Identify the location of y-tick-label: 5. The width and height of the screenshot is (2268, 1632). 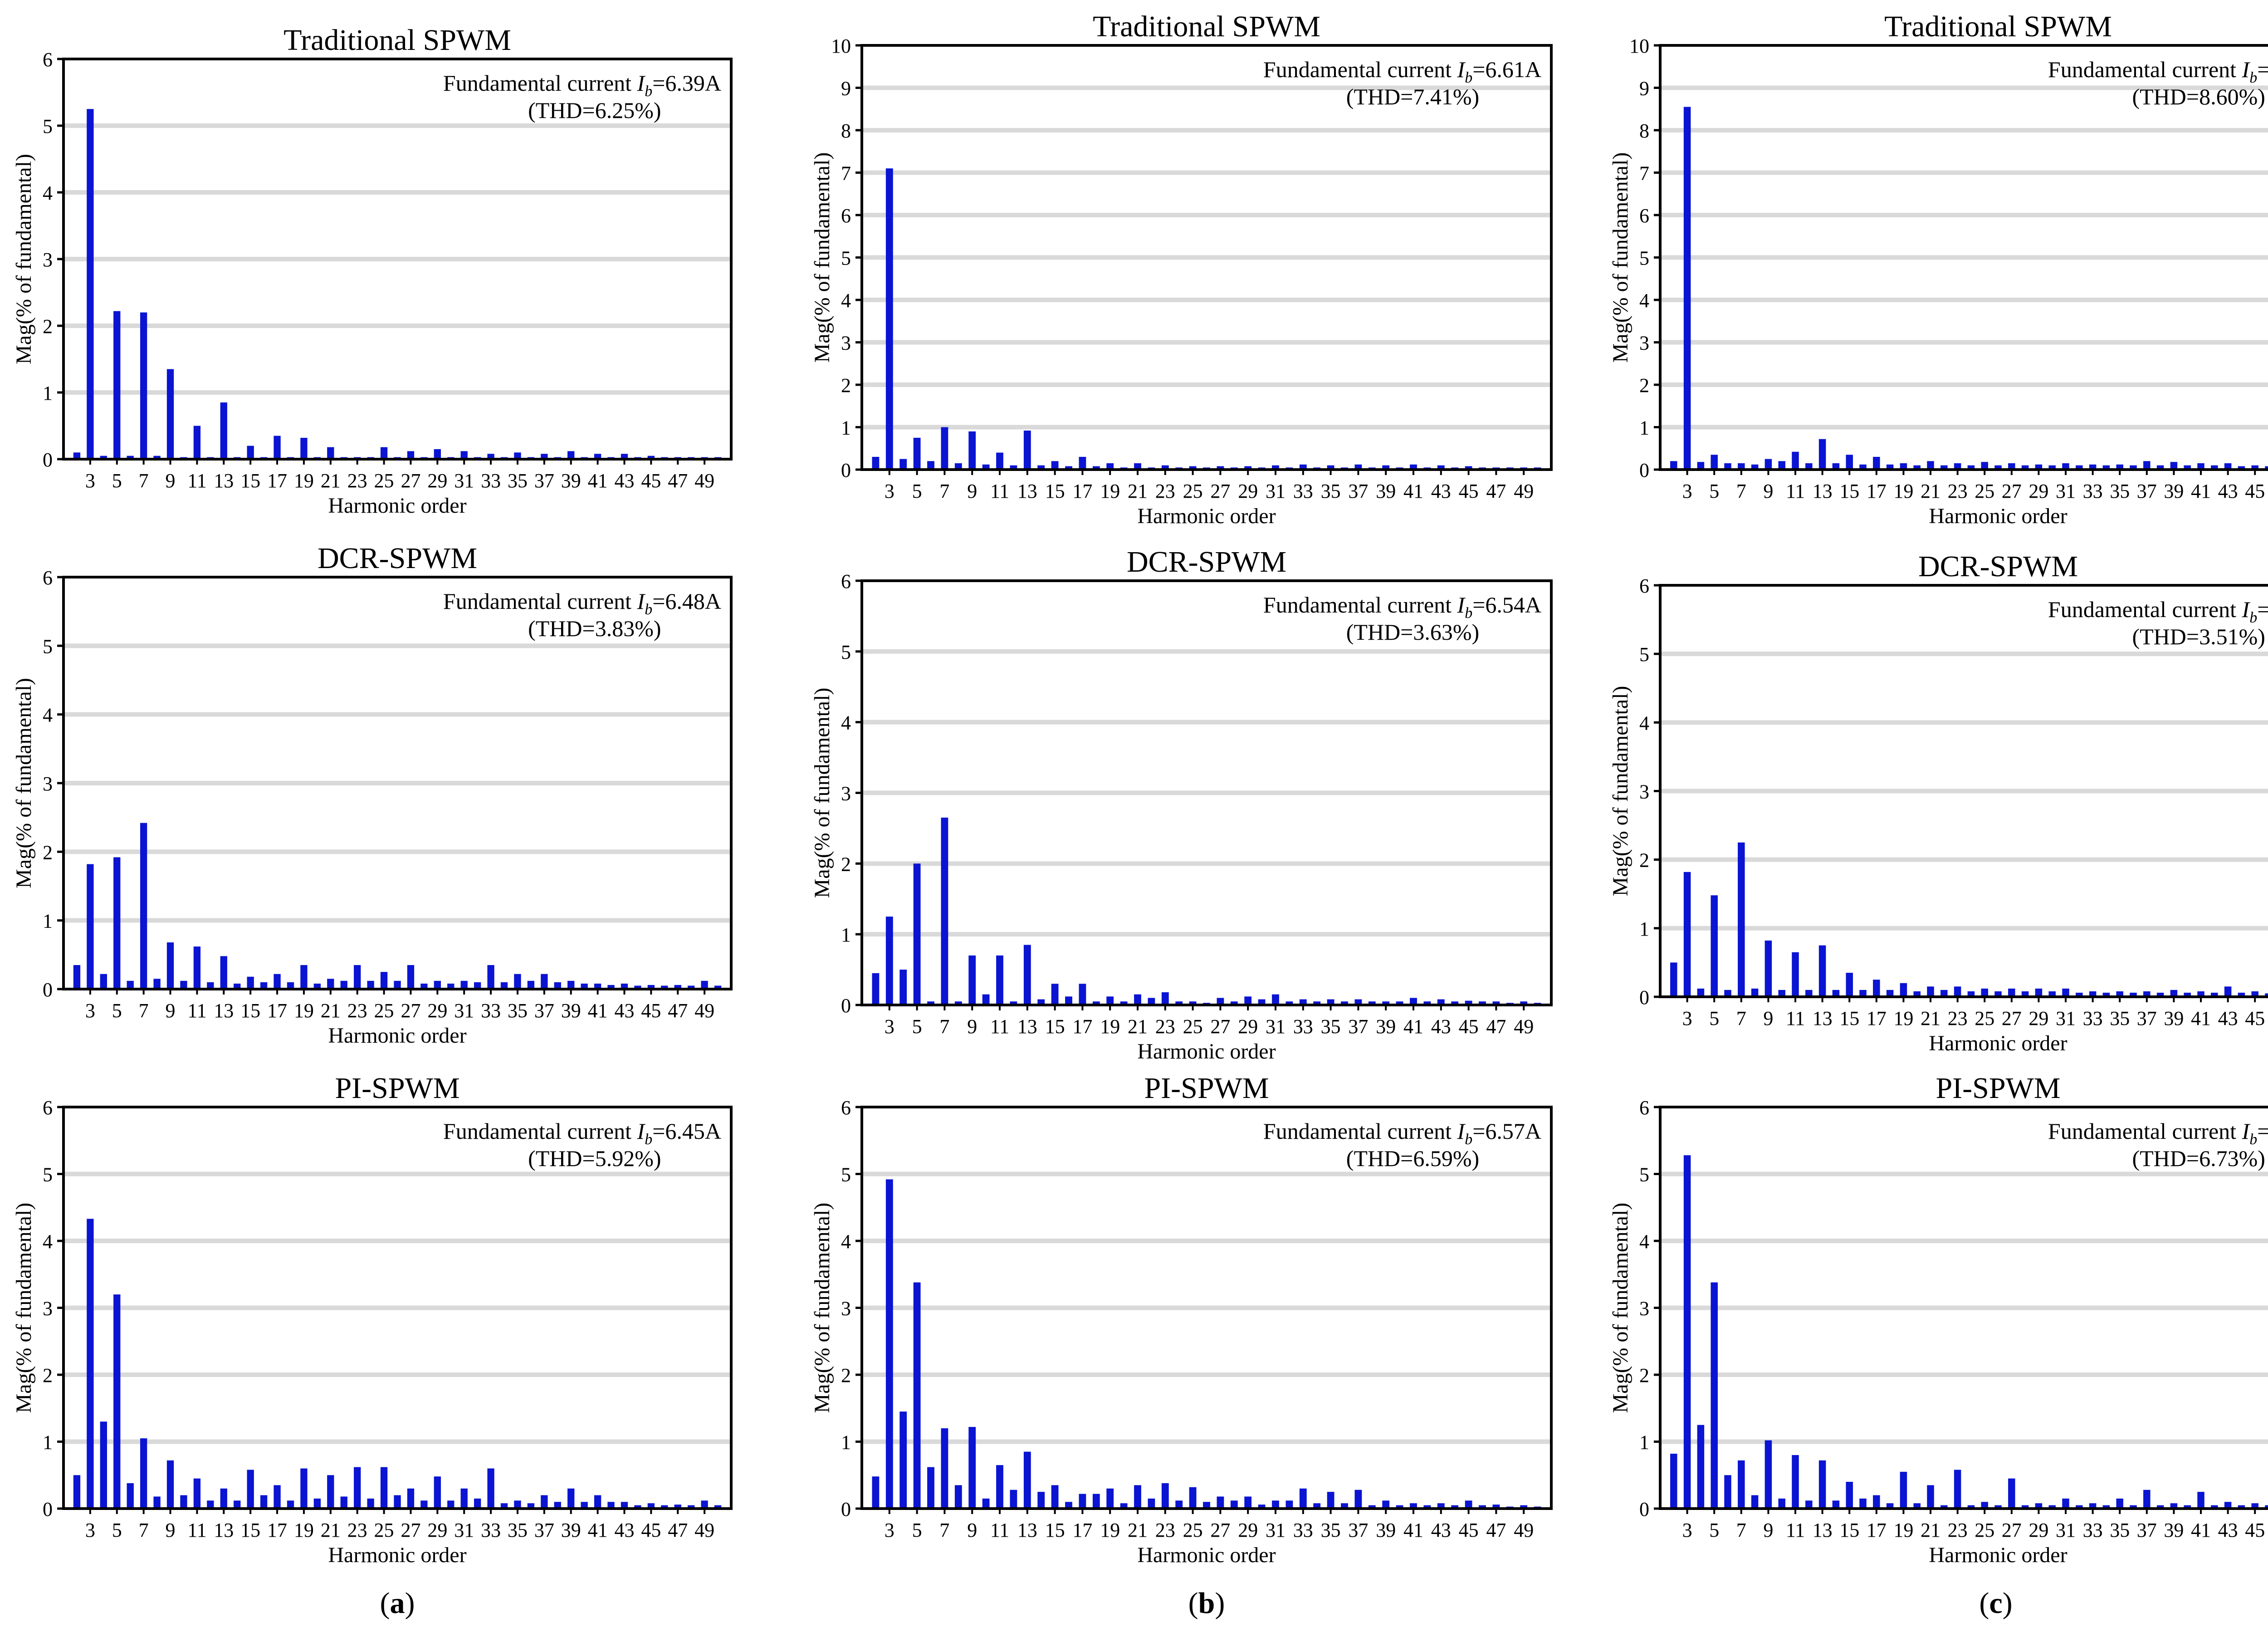
(1644, 1175).